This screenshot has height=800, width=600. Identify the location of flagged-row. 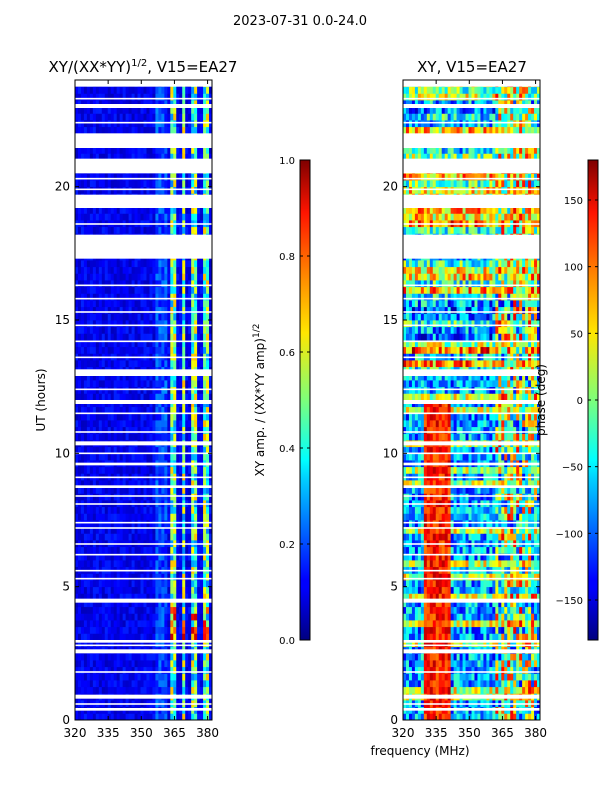
(143, 402).